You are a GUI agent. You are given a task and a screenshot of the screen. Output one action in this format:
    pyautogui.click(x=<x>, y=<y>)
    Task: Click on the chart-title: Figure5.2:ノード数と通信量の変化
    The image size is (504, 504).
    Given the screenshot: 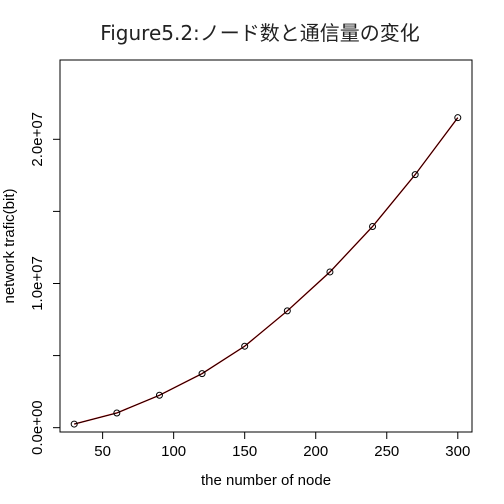 What is the action you would take?
    pyautogui.click(x=260, y=33)
    